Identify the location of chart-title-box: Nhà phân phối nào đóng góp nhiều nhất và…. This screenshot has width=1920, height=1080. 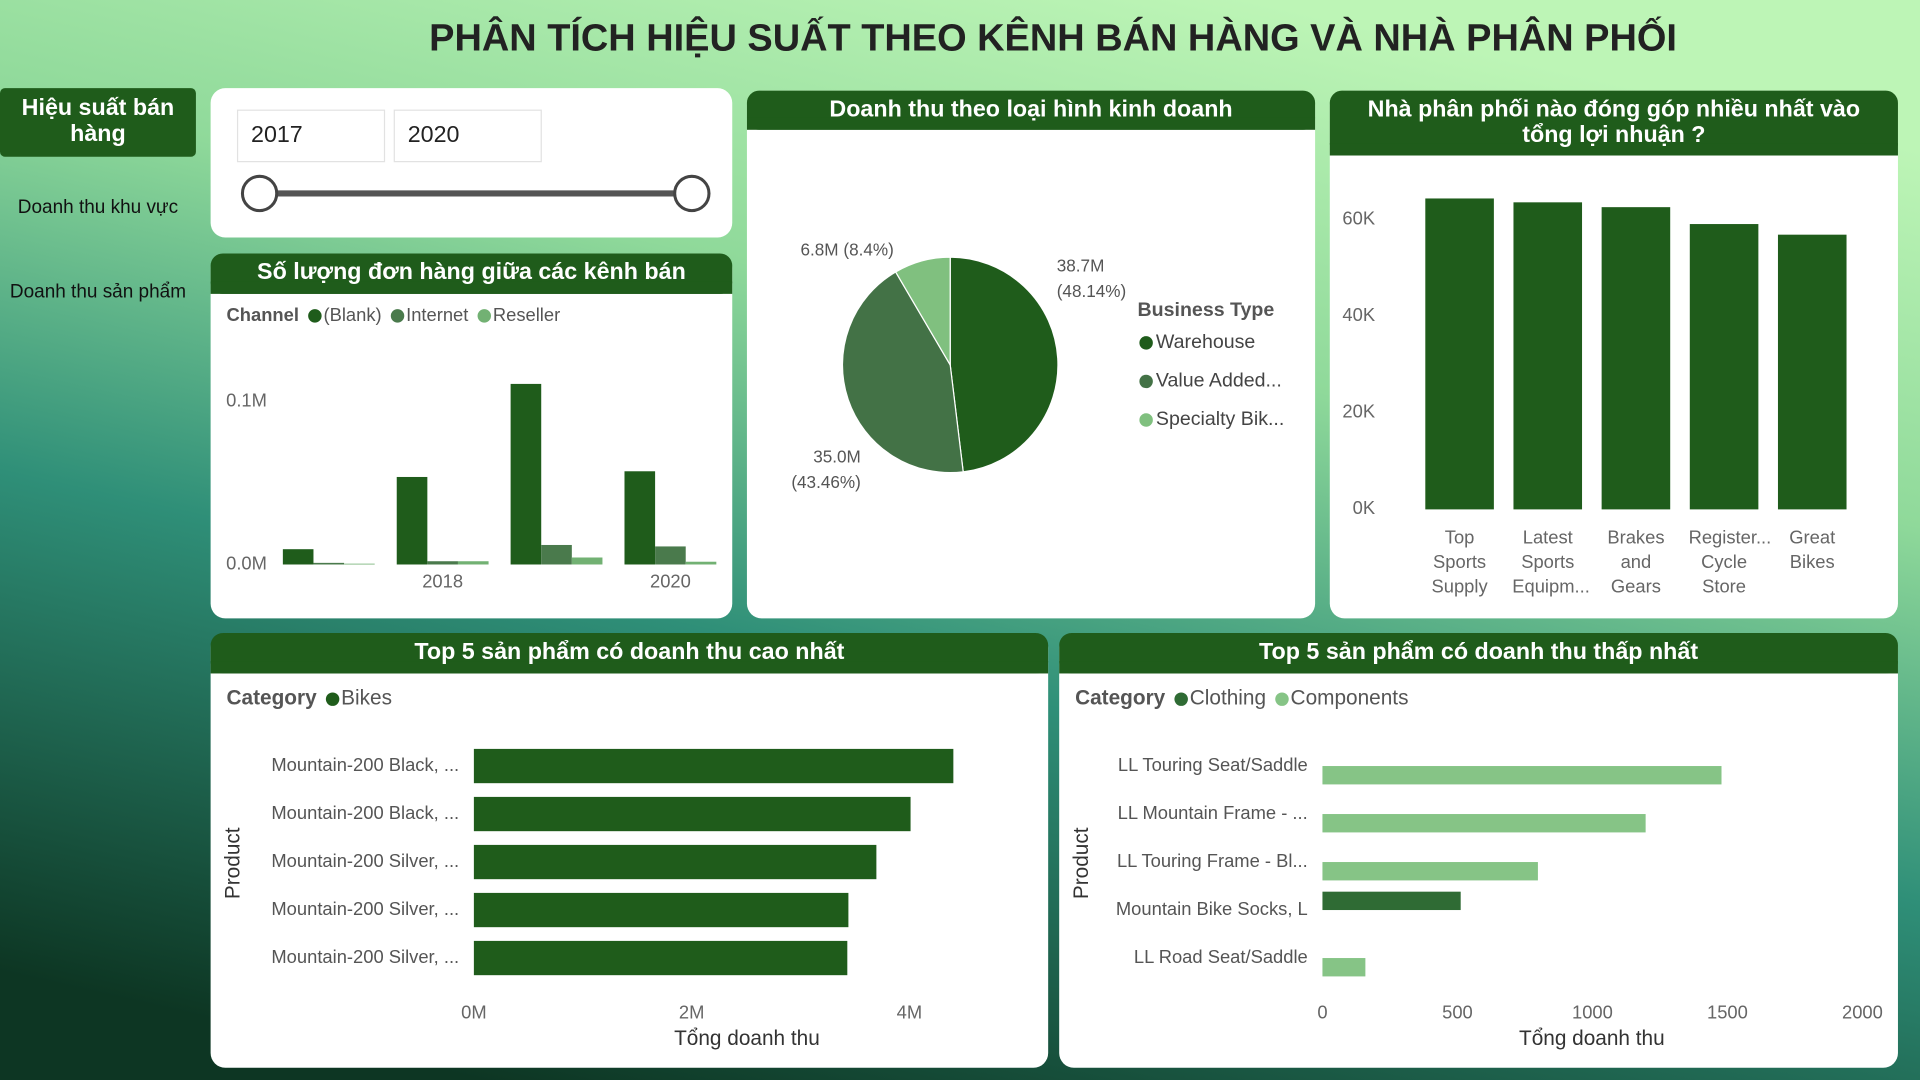
(1614, 122).